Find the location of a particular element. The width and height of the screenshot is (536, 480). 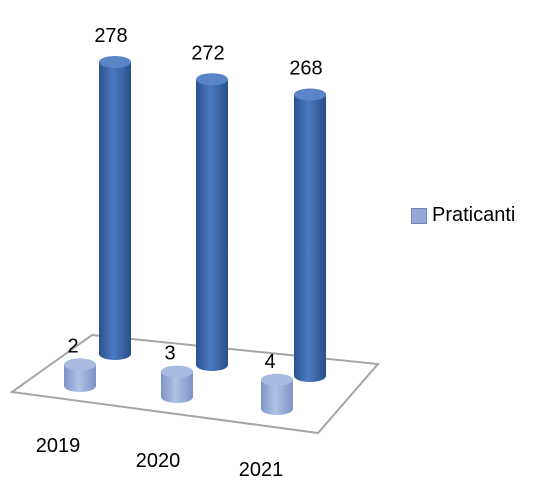

bar-short-2021-top is located at coordinates (277, 379).